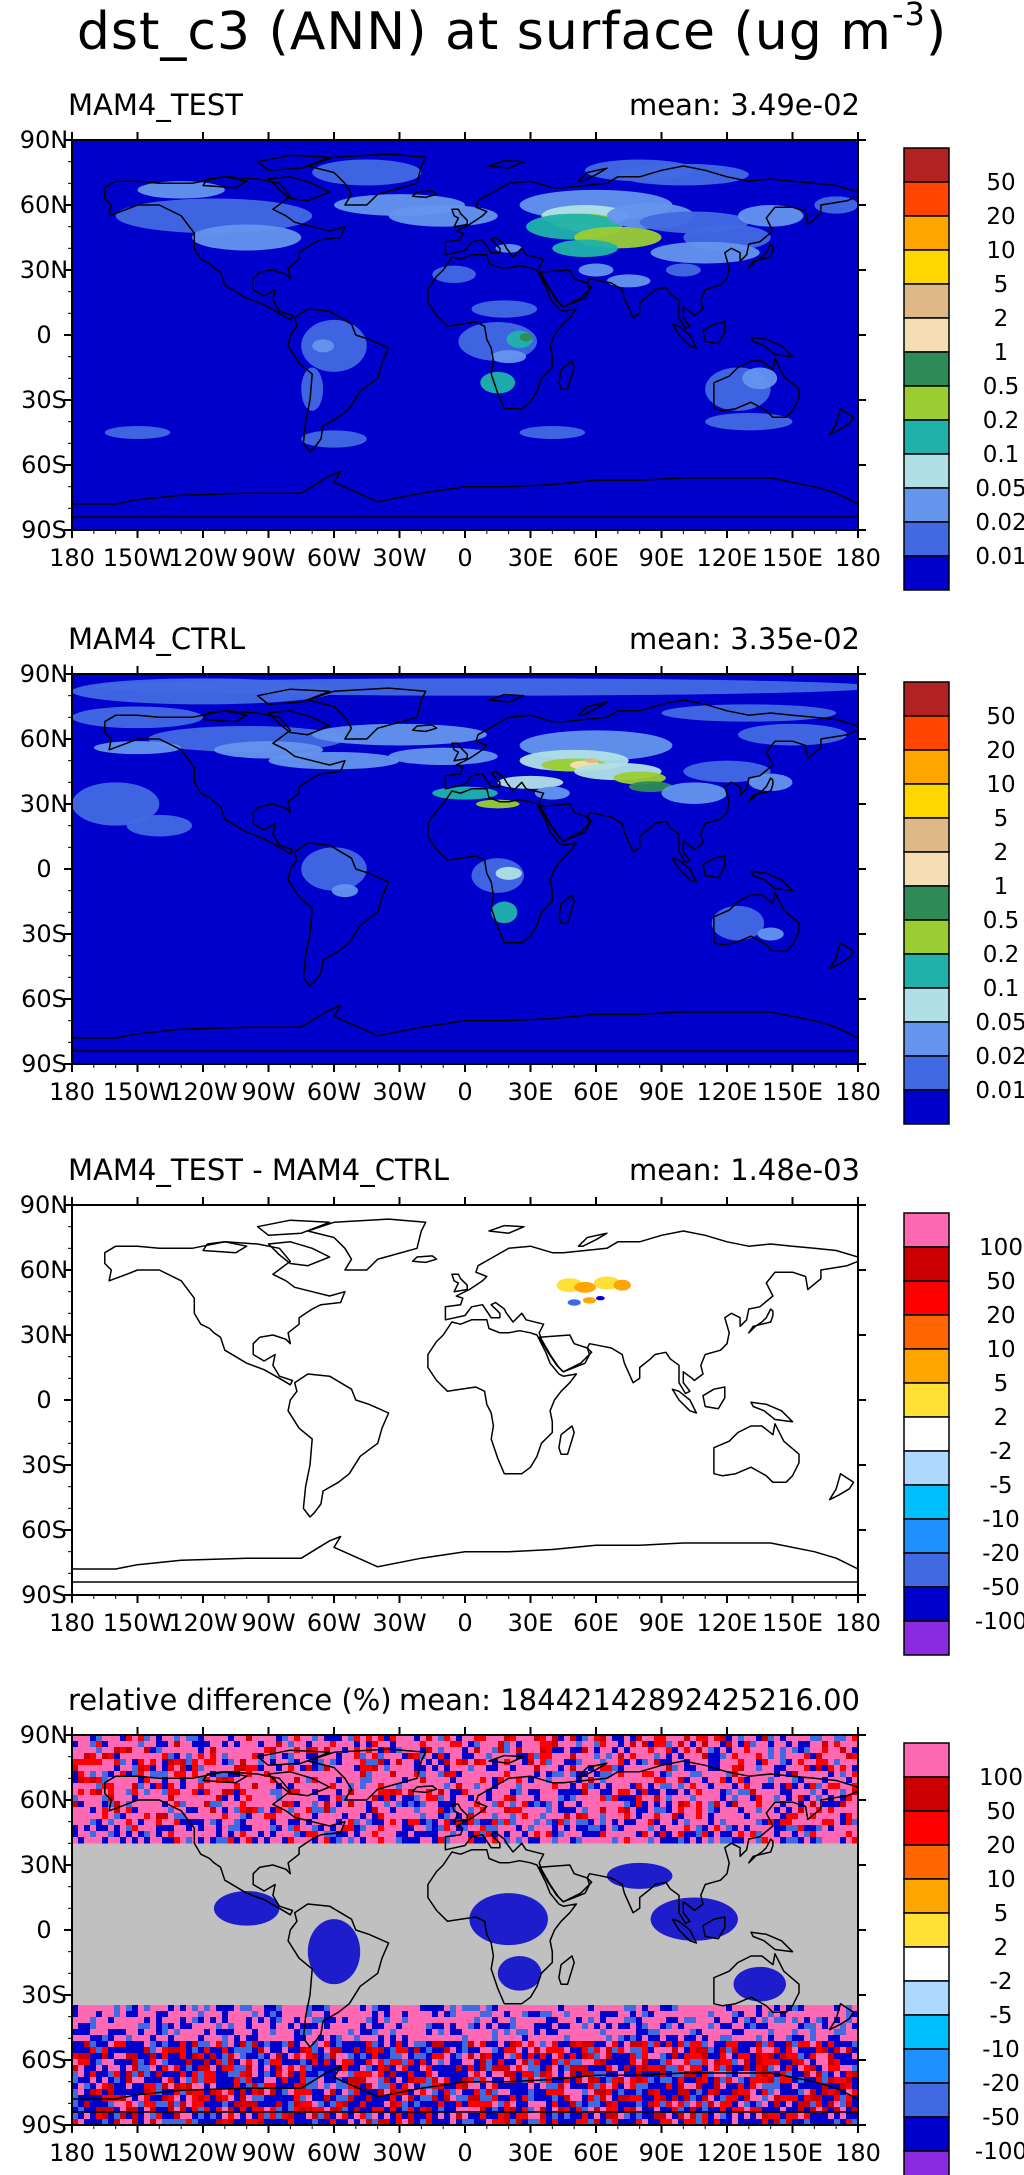 The width and height of the screenshot is (1024, 2175). I want to click on lat-tick-label: 60N, so click(44, 1270).